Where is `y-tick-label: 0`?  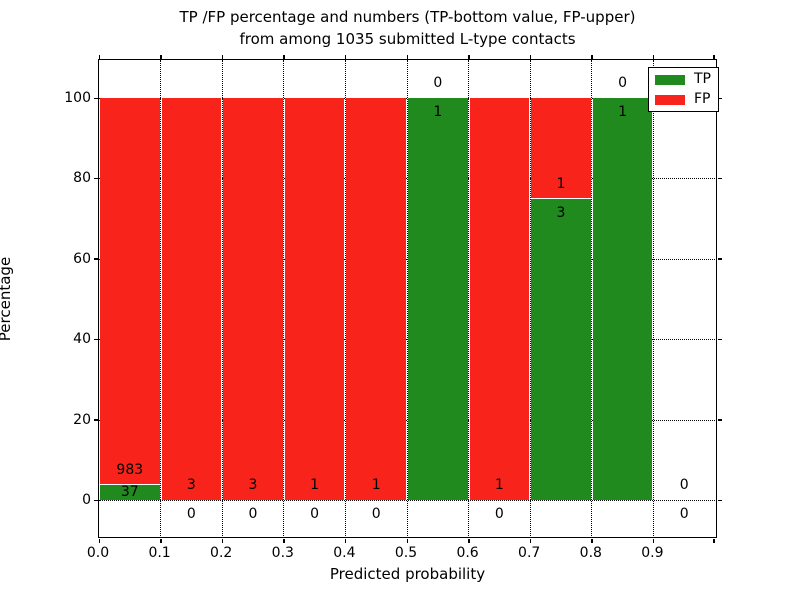
y-tick-label: 0 is located at coordinates (86, 500).